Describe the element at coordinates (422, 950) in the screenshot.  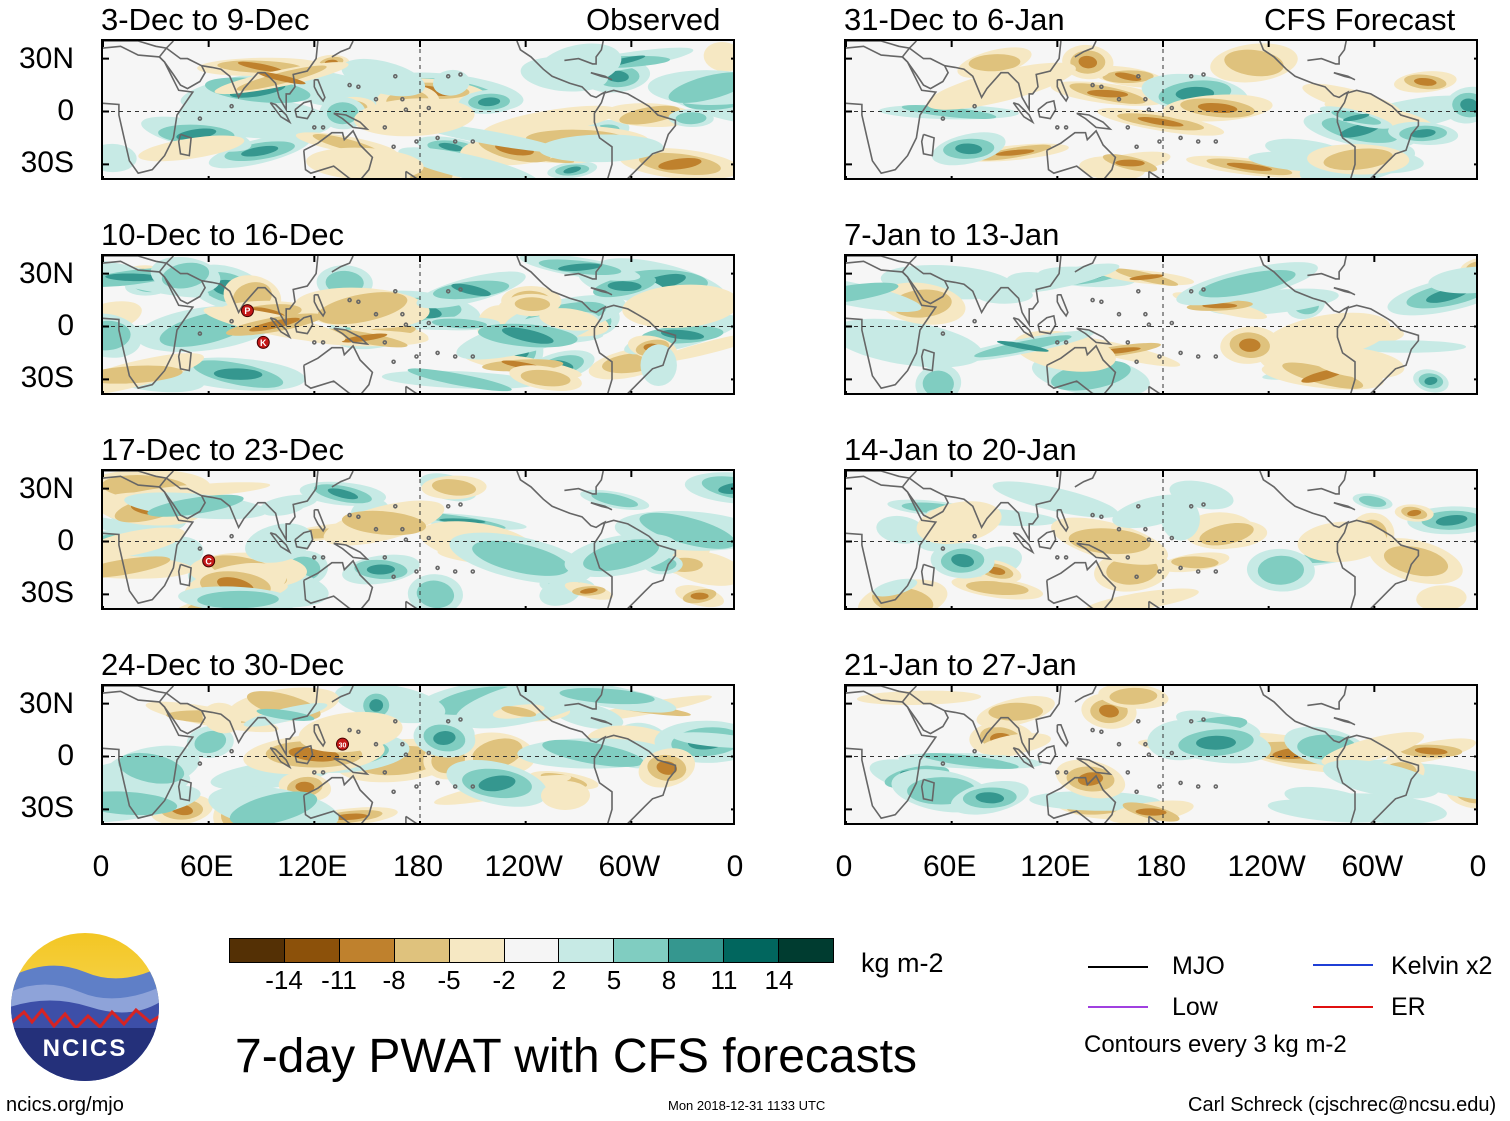
I see `colorbar-swatch` at that location.